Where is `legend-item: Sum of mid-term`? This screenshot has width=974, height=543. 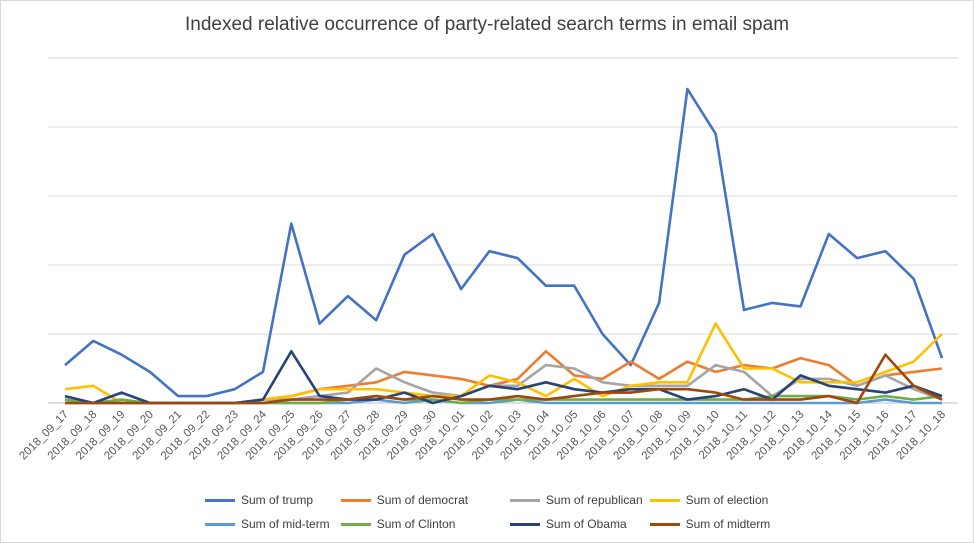 legend-item: Sum of mid-term is located at coordinates (273, 524).